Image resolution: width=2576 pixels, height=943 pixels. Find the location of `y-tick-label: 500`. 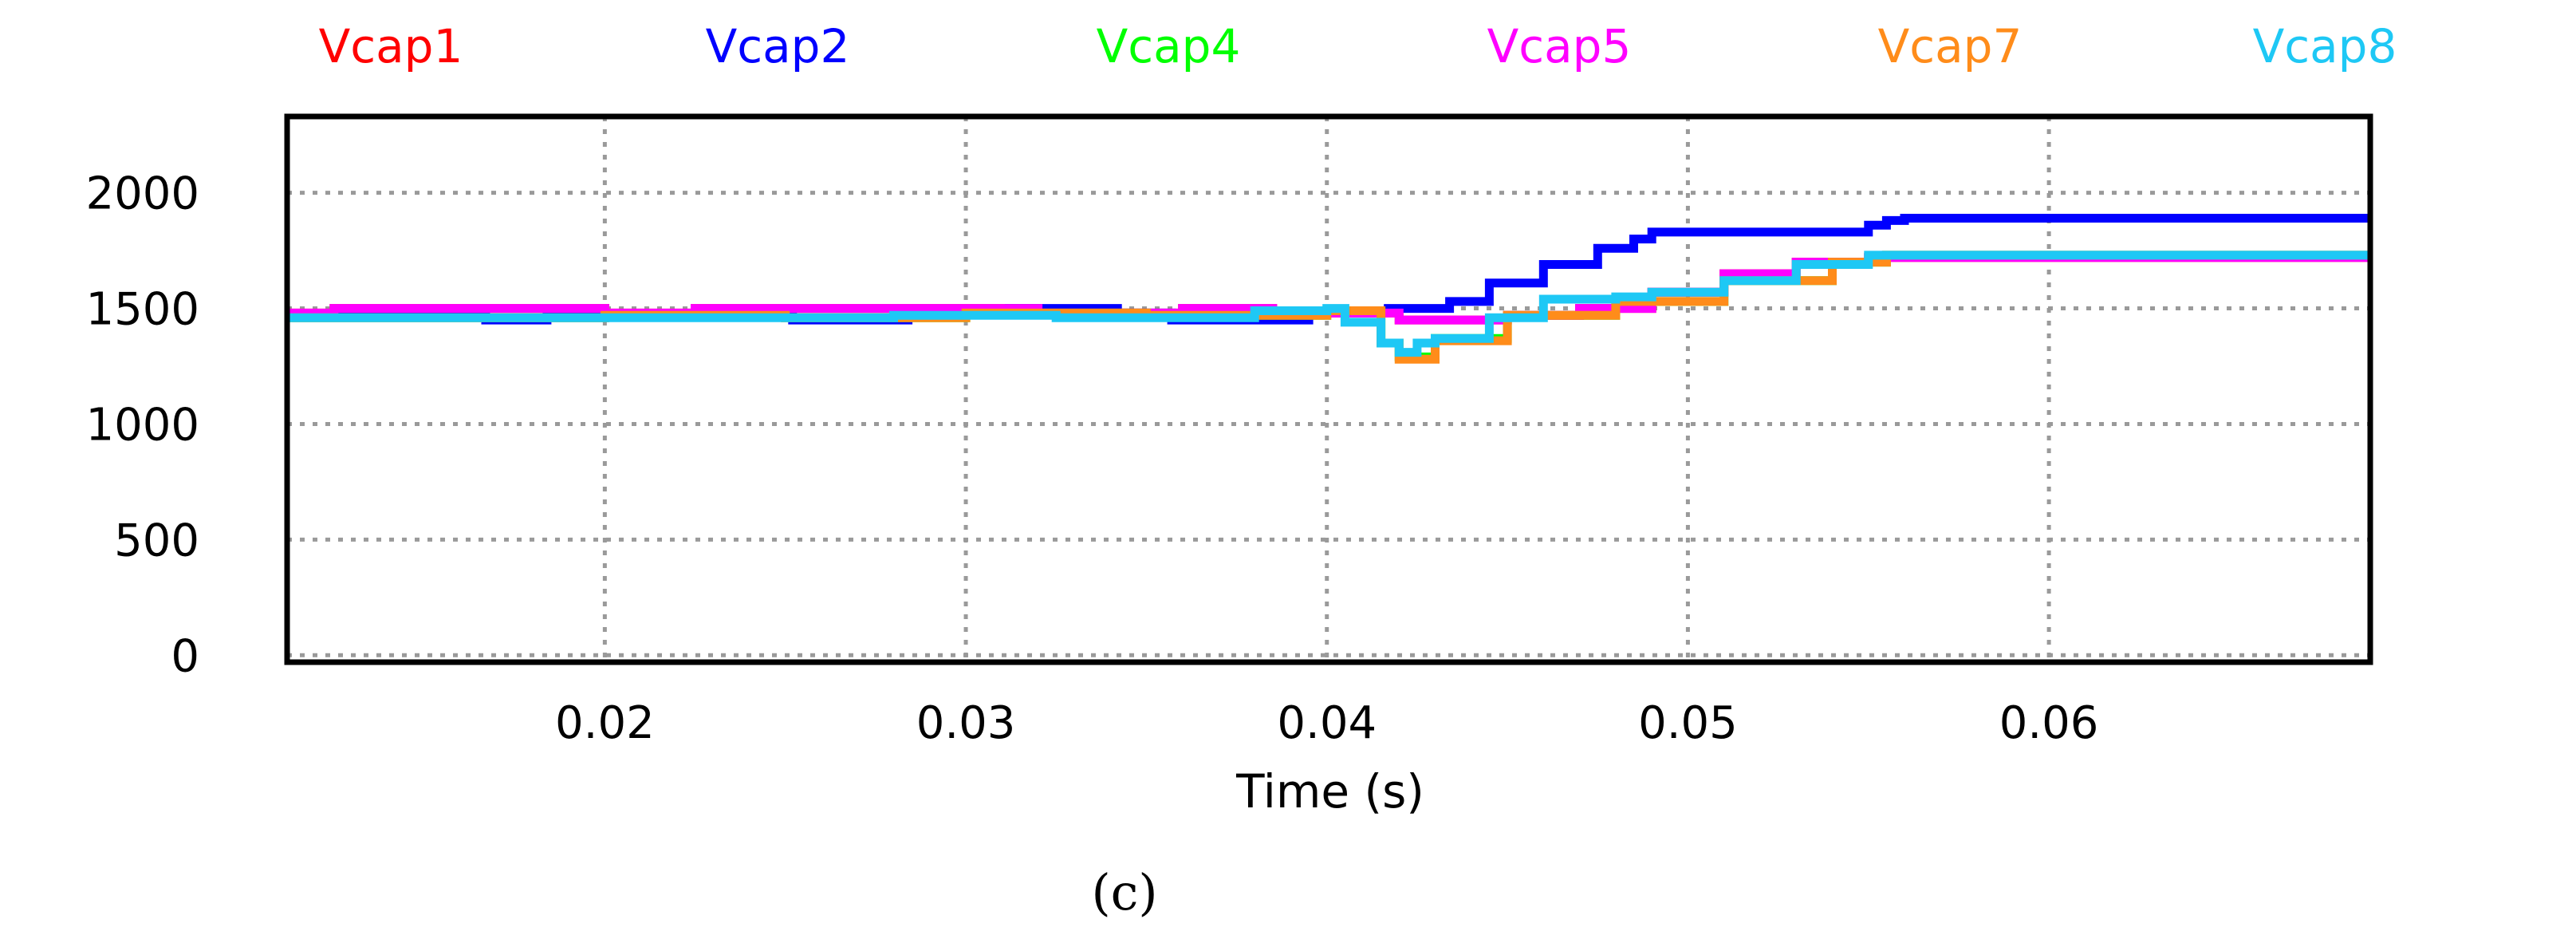

y-tick-label: 500 is located at coordinates (156, 540).